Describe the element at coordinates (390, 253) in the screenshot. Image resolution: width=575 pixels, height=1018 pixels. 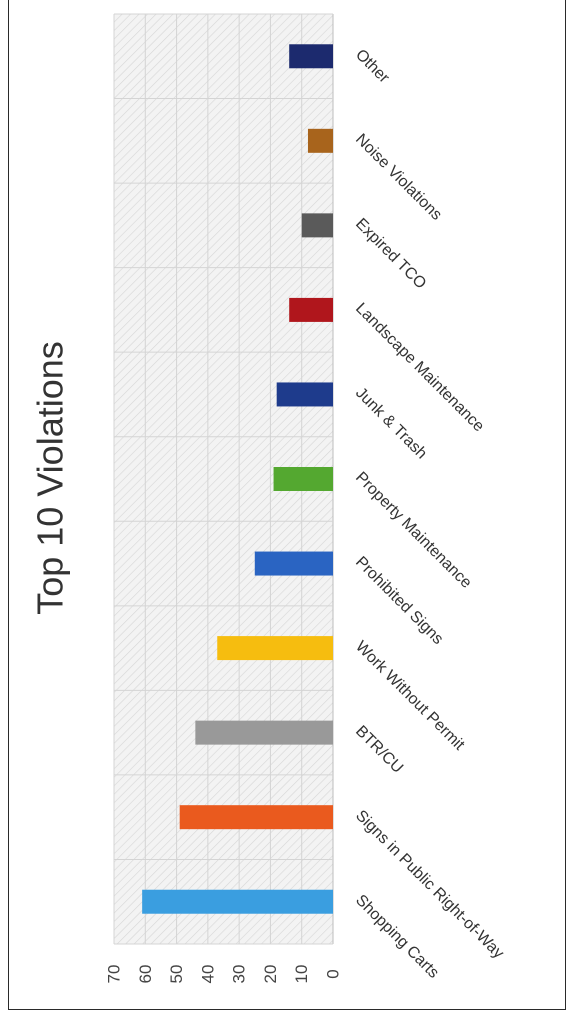
I see `category-label: Expired TCO` at that location.